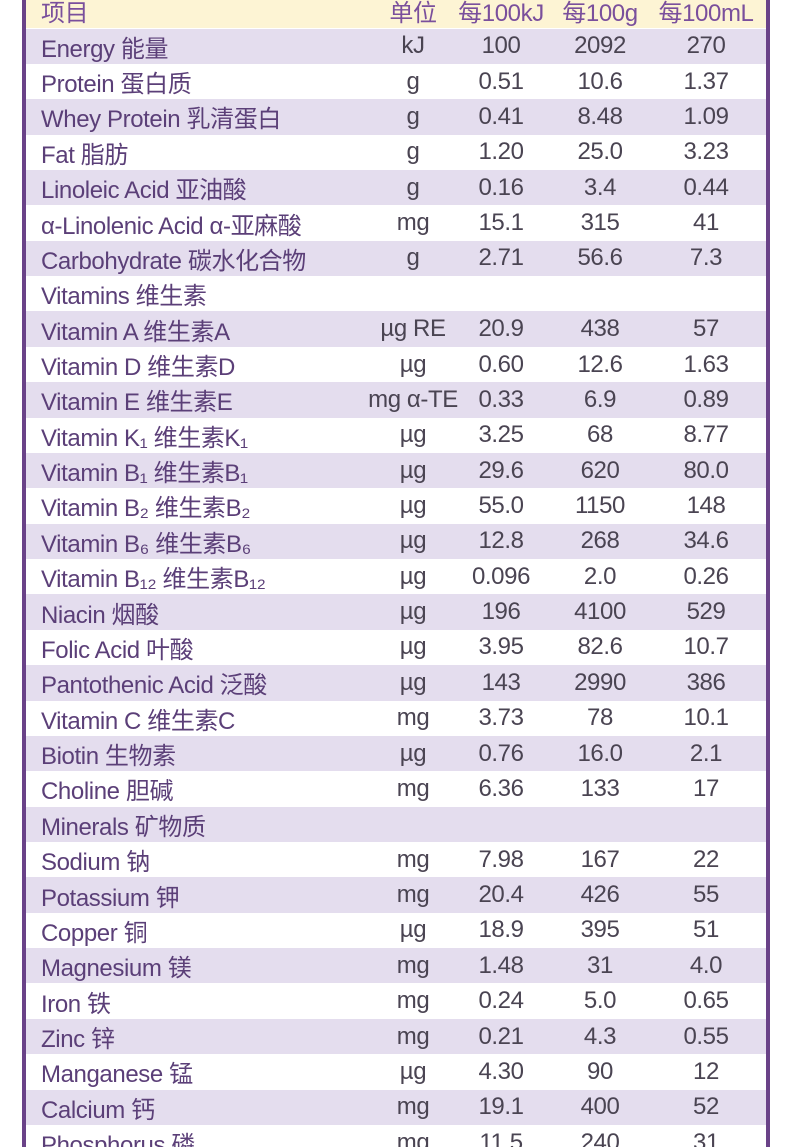  I want to click on value-cell: µg RE, so click(413, 329).